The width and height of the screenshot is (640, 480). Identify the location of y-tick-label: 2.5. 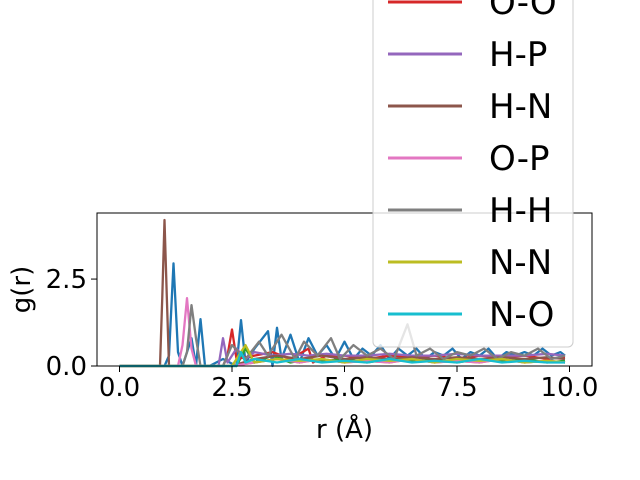
(66, 280).